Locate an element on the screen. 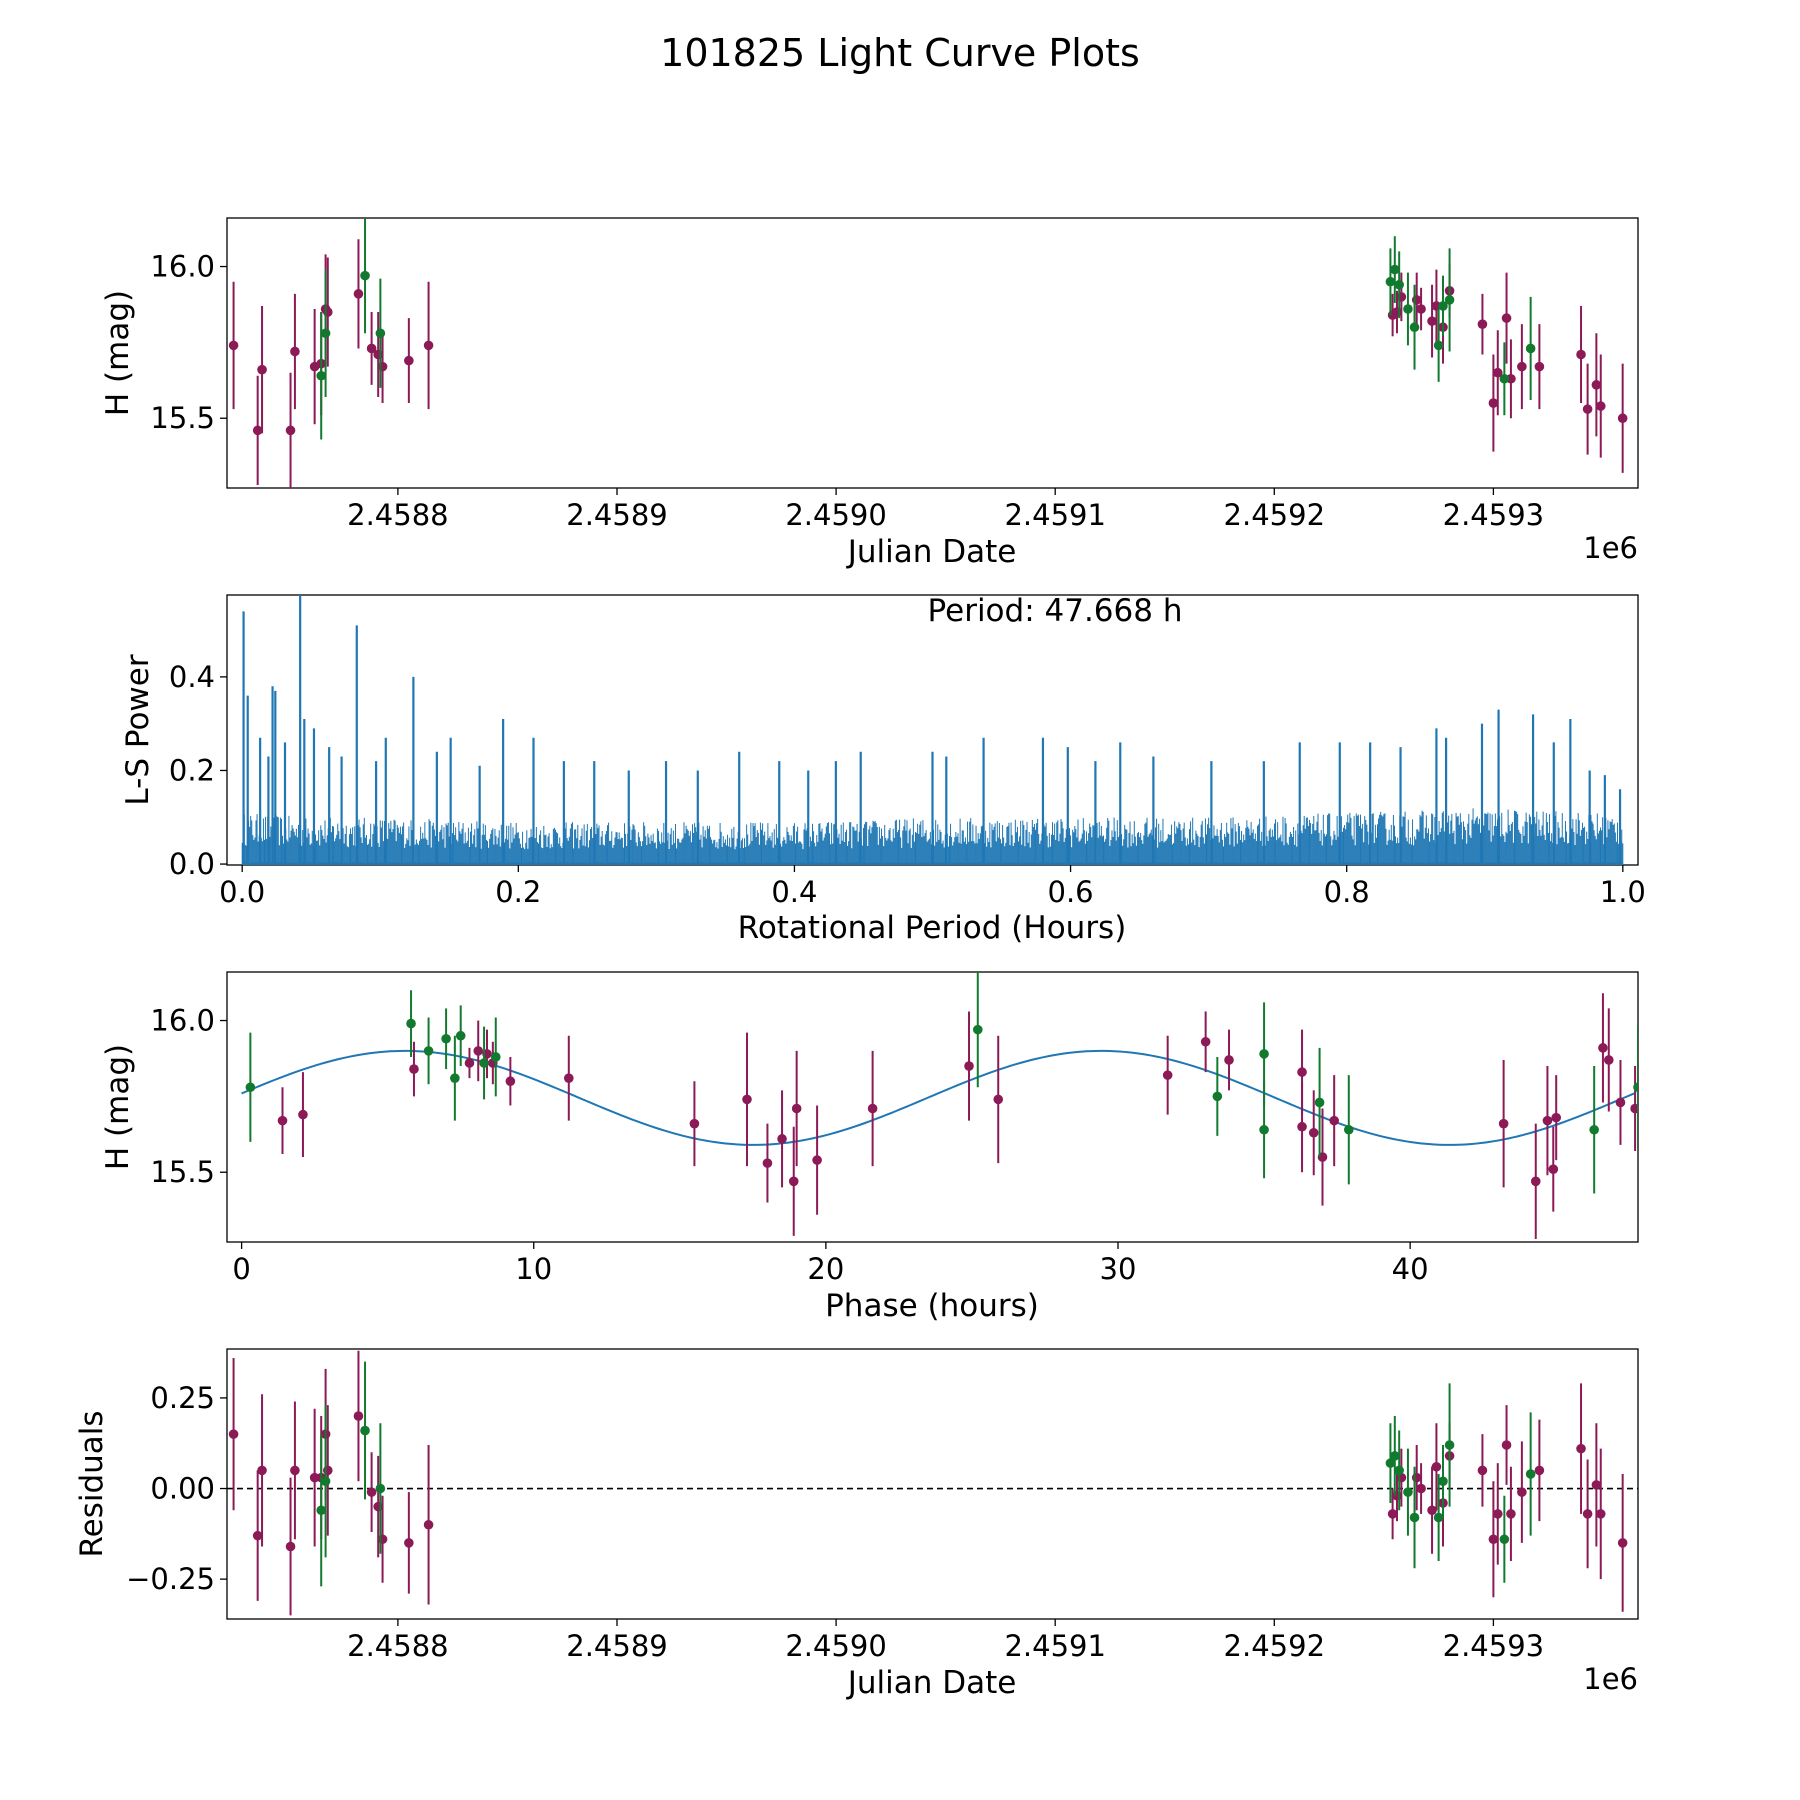 This screenshot has height=1800, width=1800. x-tick-label: 2.4591 is located at coordinates (1054, 515).